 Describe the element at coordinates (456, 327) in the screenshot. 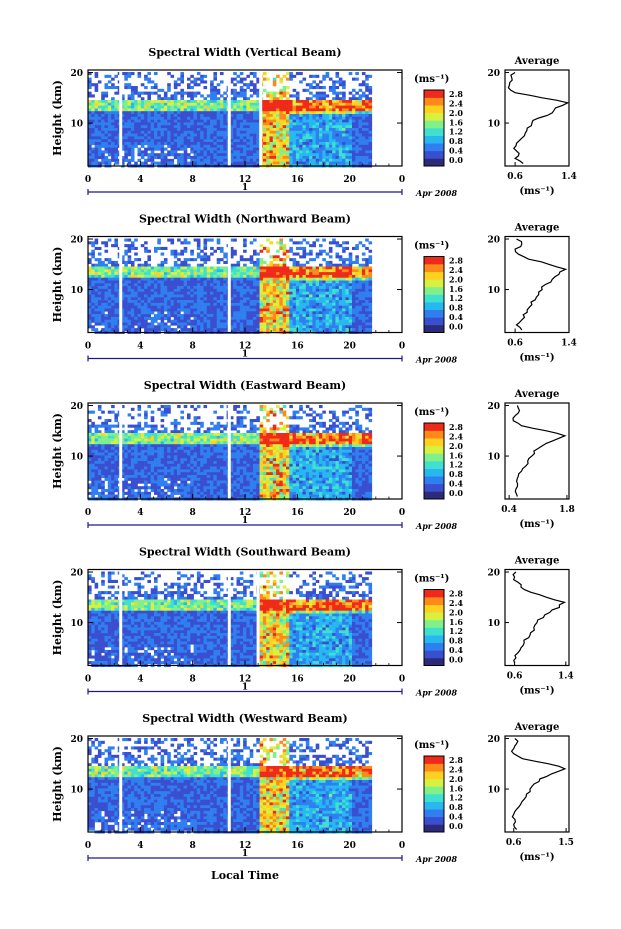

I see `colorbar-tick-label: 0.0` at that location.